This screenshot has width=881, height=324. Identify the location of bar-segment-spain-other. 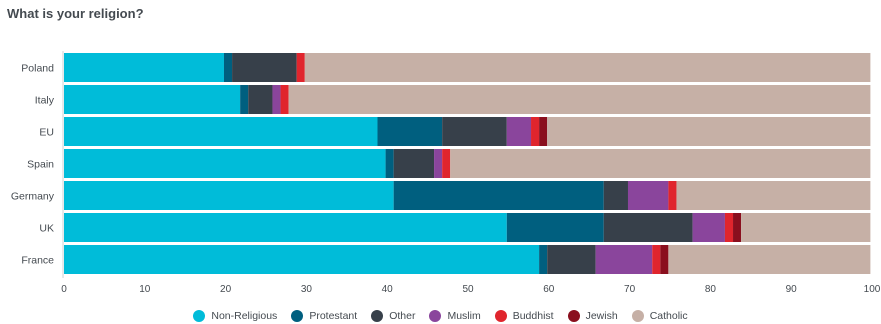
(414, 163).